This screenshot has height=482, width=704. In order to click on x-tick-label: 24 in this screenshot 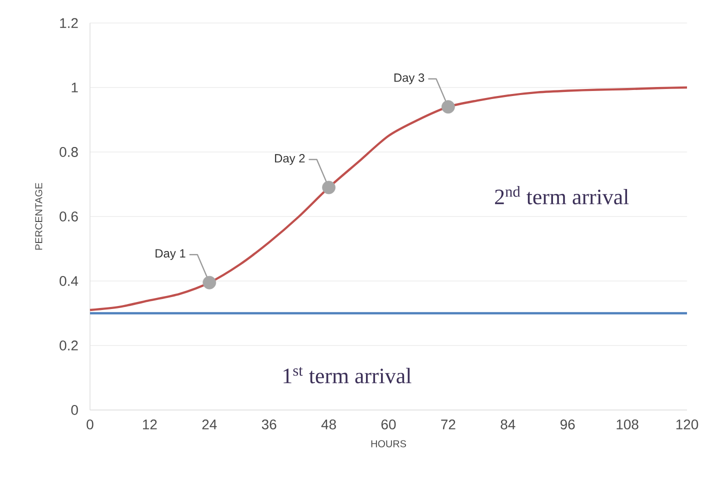, I will do `click(209, 425)`.